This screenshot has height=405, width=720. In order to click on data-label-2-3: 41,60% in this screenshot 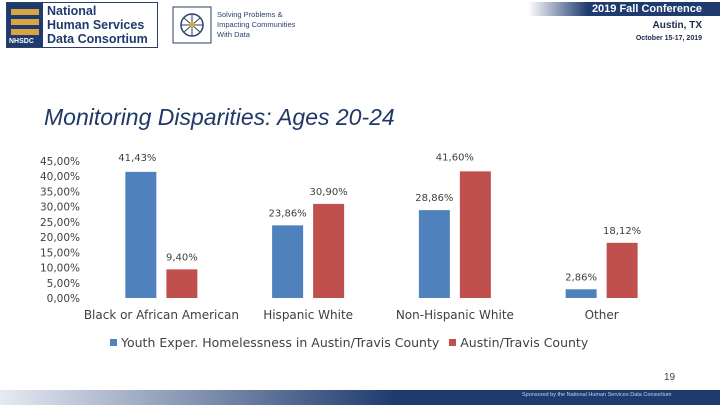, I will do `click(455, 157)`.